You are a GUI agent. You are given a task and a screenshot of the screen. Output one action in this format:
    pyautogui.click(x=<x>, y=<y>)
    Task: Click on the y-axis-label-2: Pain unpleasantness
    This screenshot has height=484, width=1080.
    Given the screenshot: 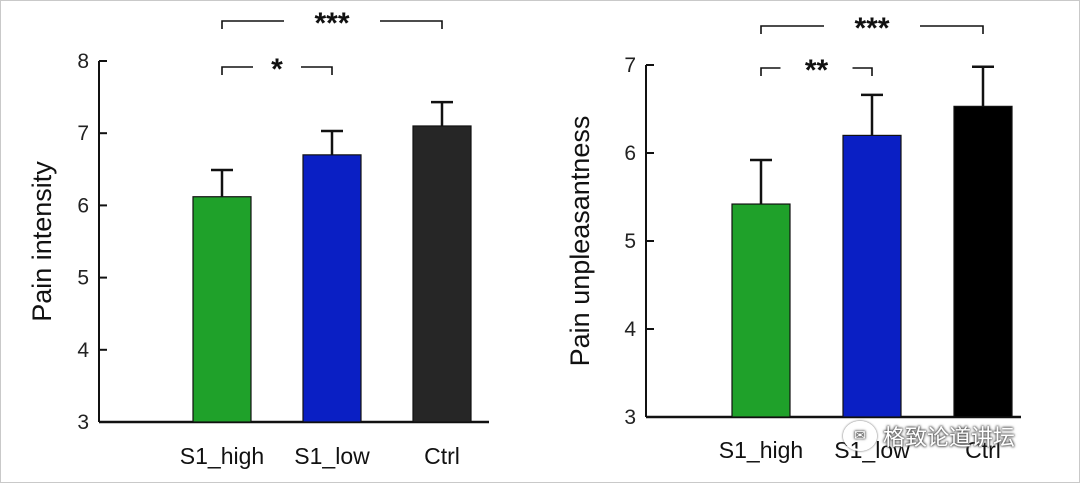 What is the action you would take?
    pyautogui.click(x=580, y=241)
    